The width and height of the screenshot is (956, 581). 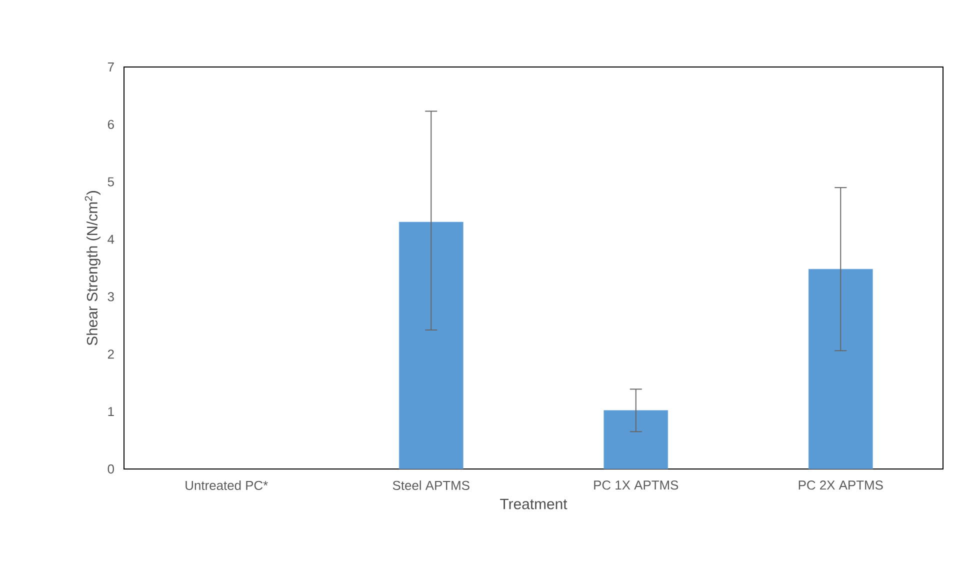 I want to click on y-axis-title: Shear Strength (N/cm$^{2}$), so click(x=92, y=268).